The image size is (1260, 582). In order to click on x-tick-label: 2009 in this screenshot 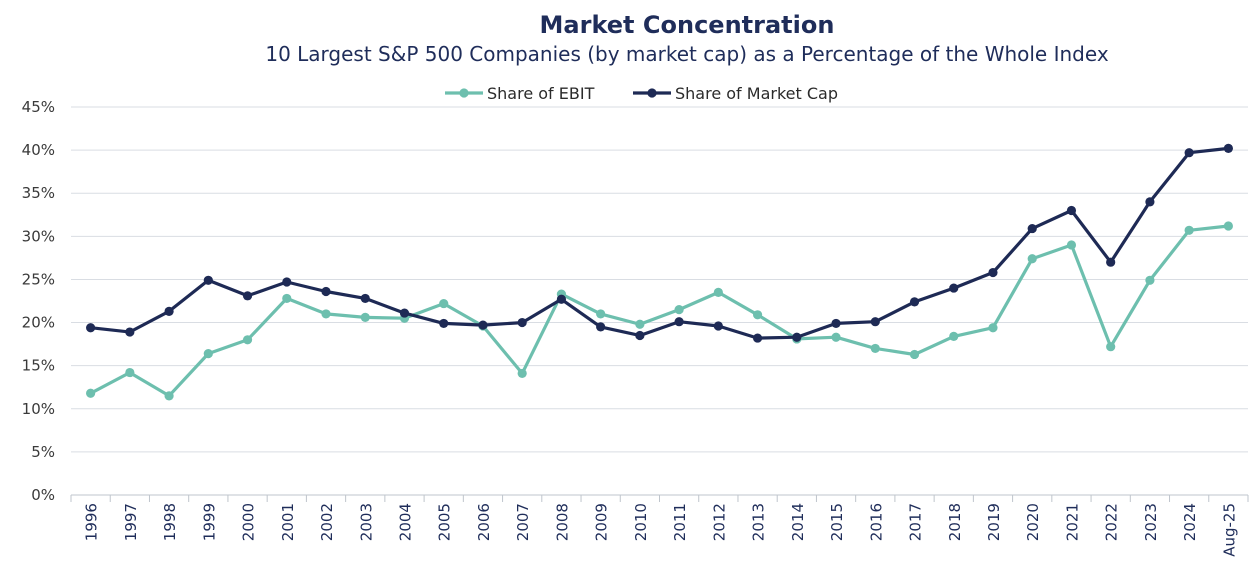, I will do `click(602, 522)`.